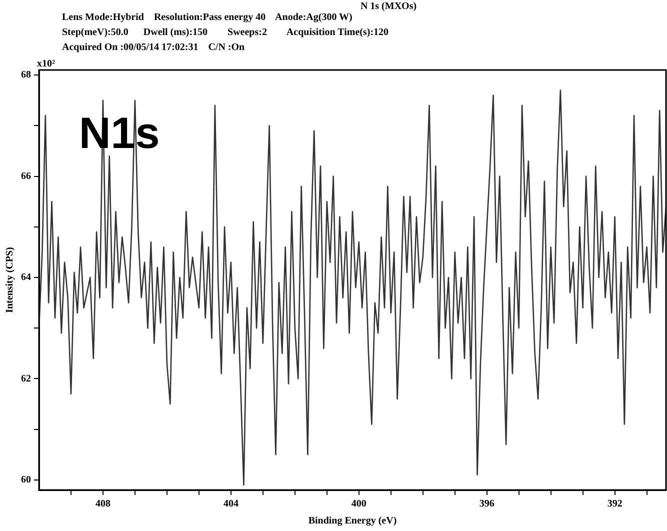 The image size is (667, 531). What do you see at coordinates (46, 64) in the screenshot?
I see `text: x10²` at bounding box center [46, 64].